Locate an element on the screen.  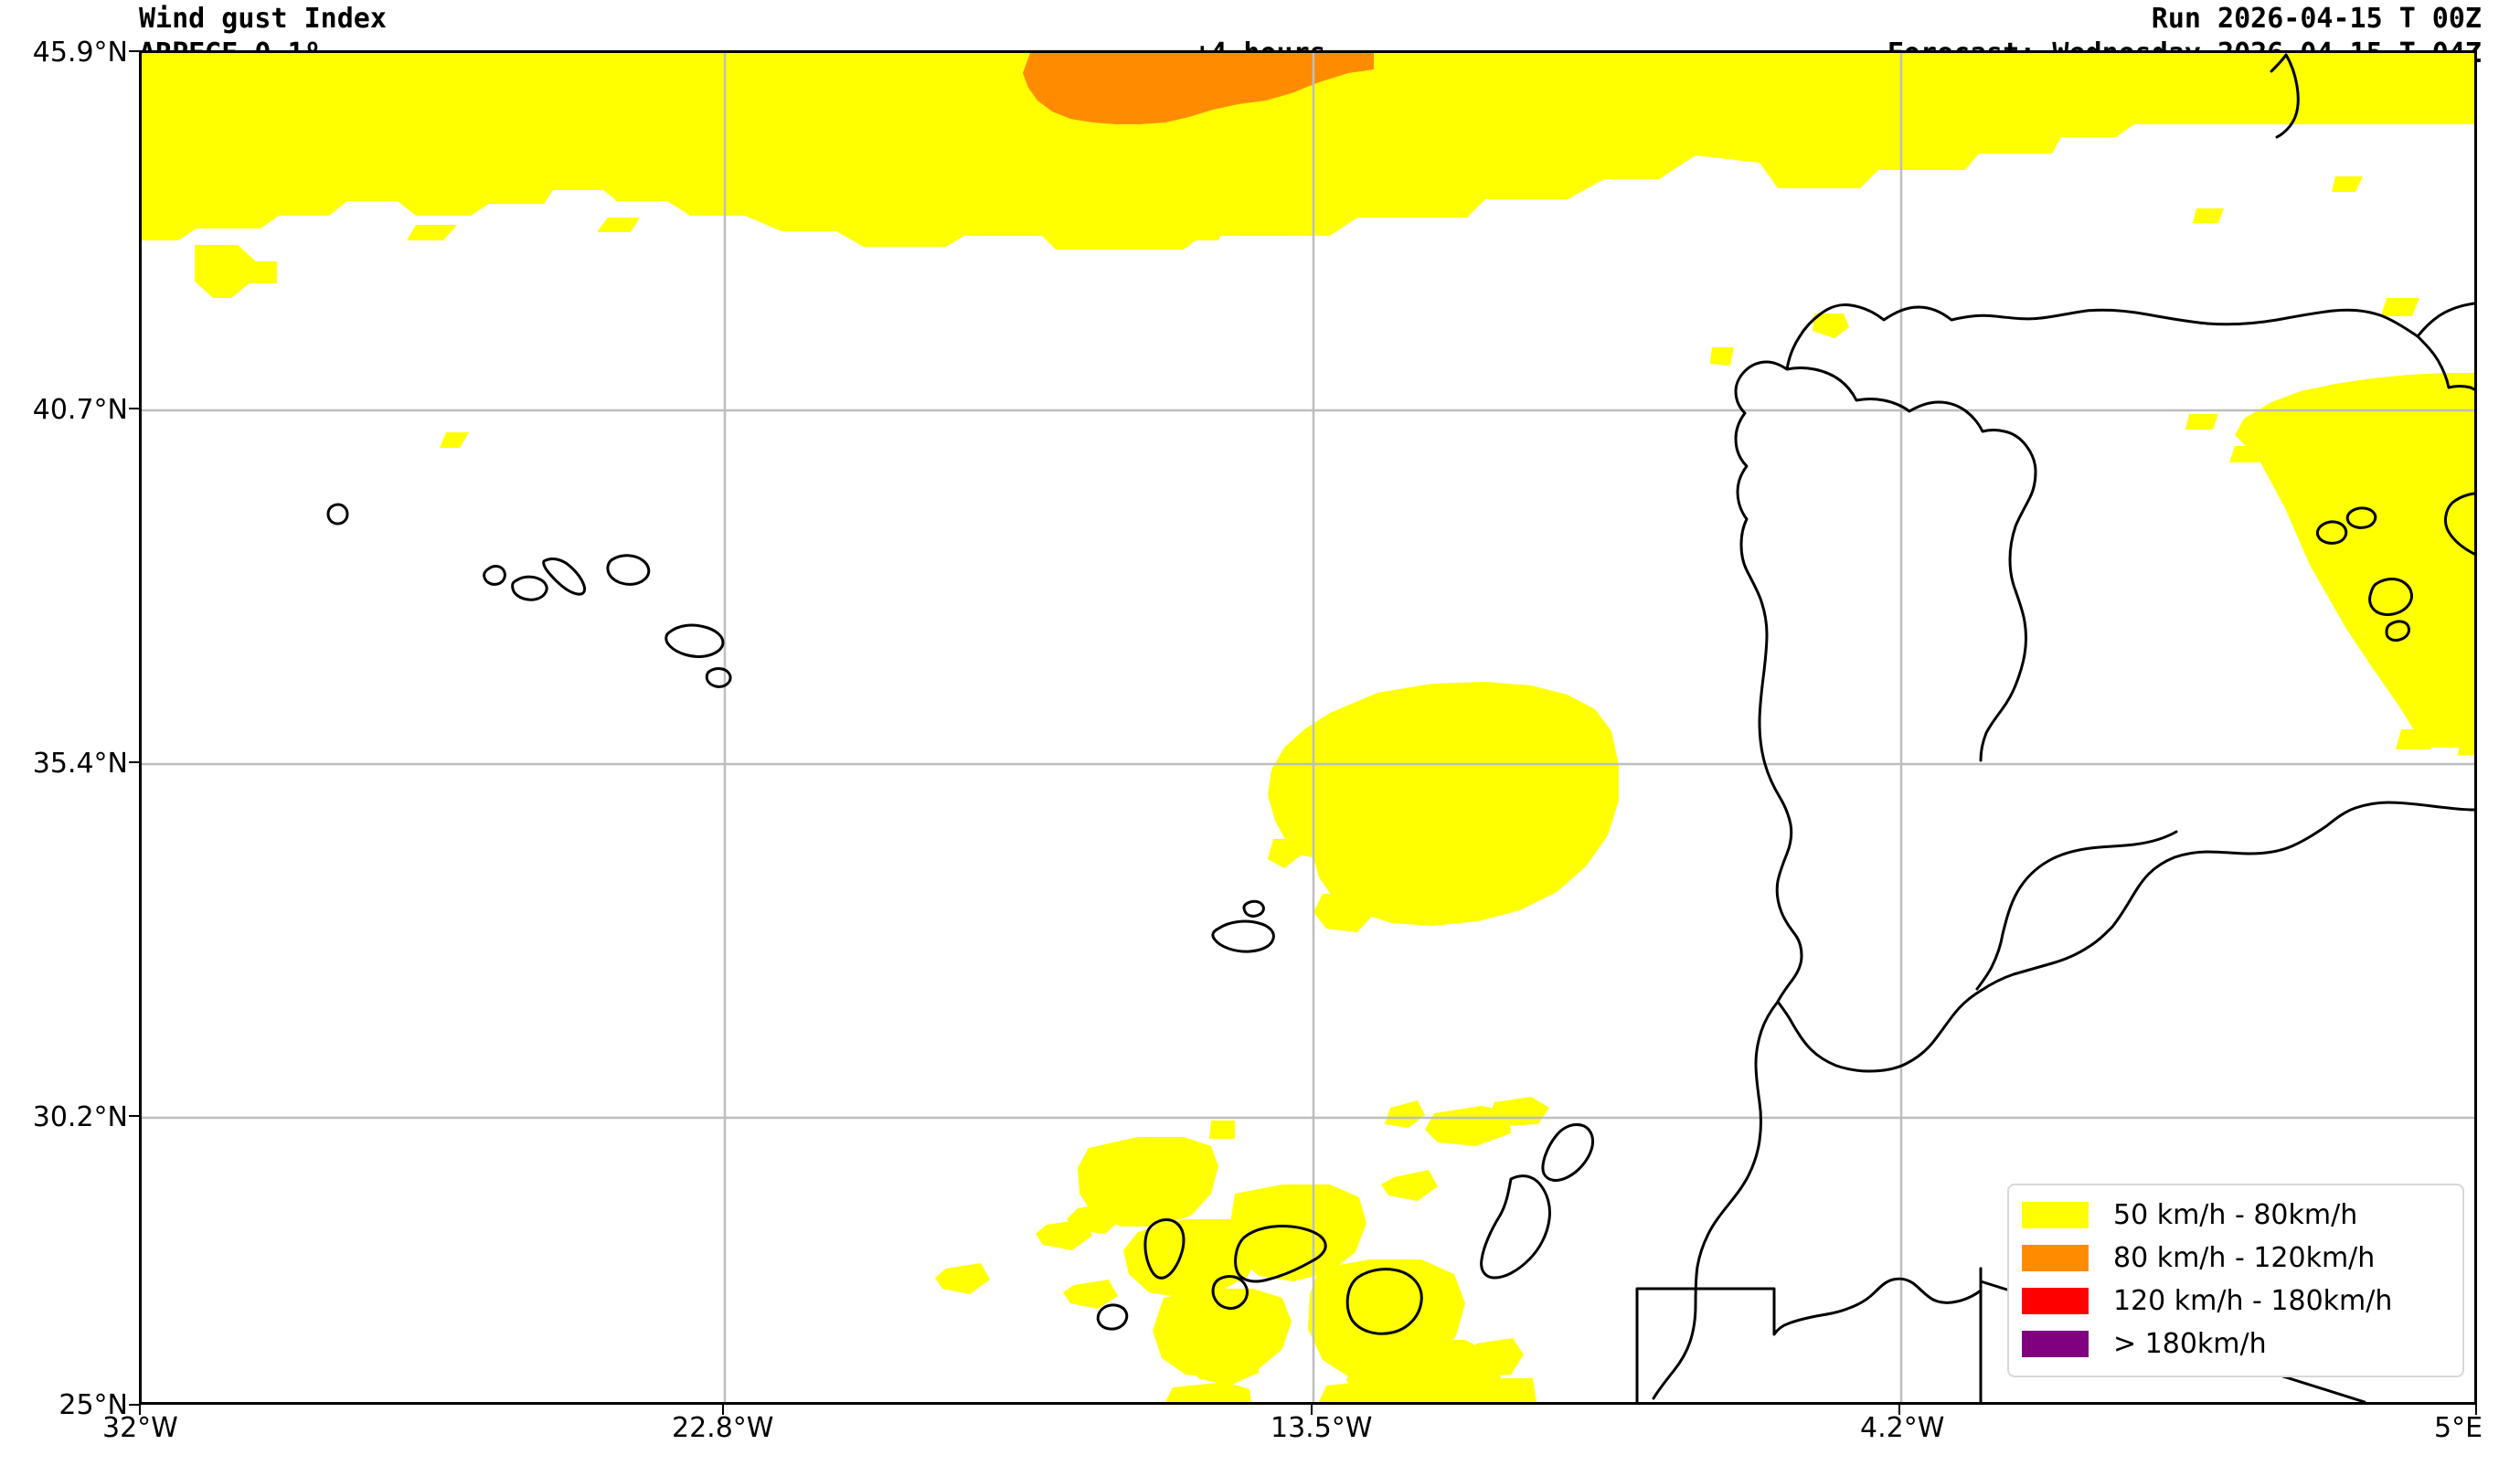
island-mallorca is located at coordinates (2459, 524).